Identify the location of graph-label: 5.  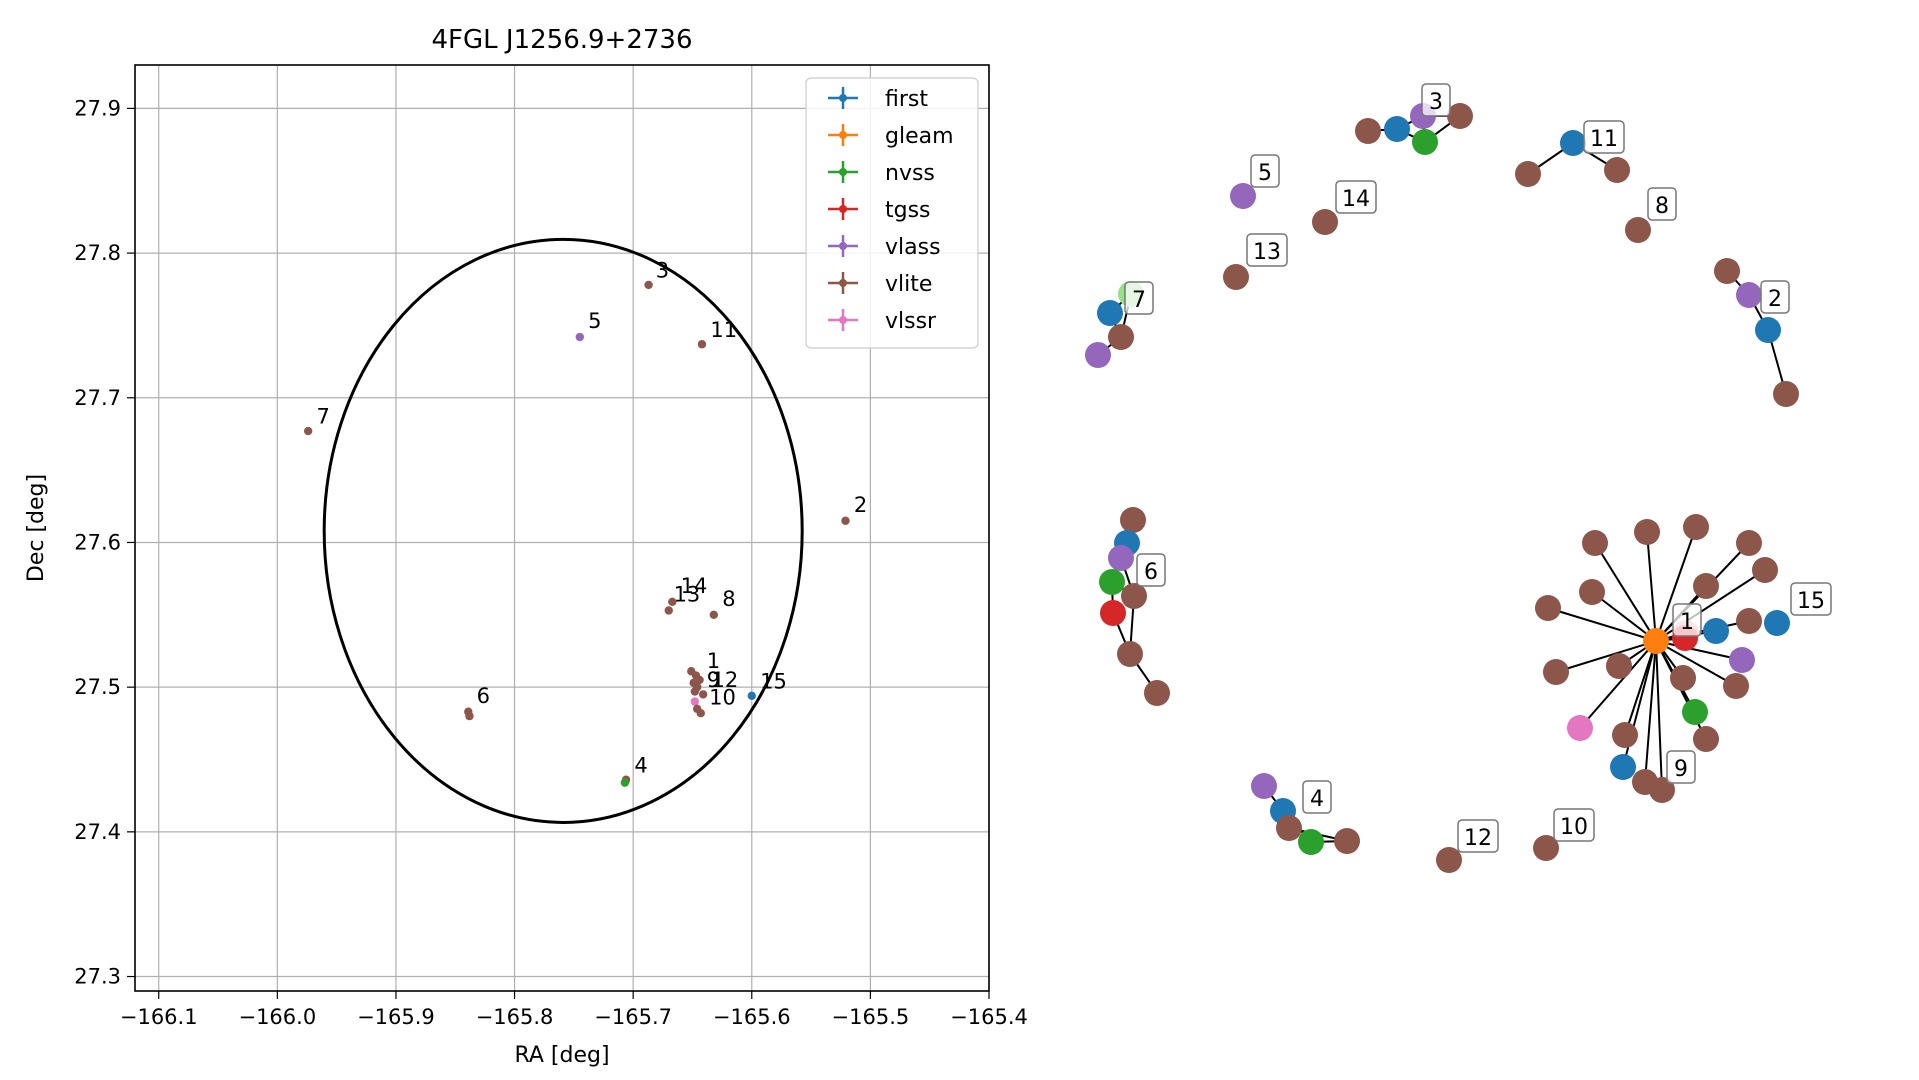
(1265, 173).